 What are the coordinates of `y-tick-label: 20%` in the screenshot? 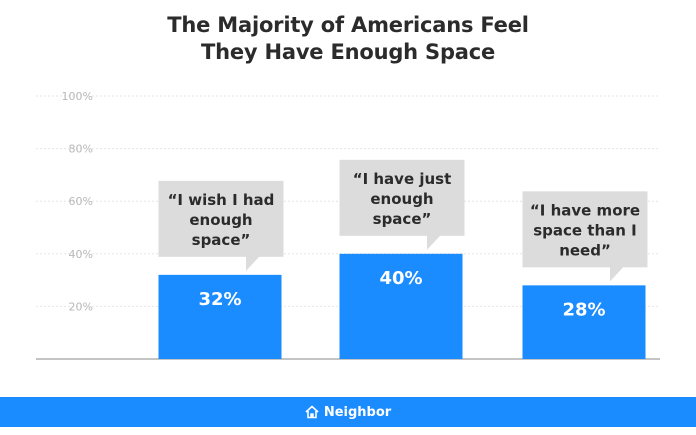 It's located at (81, 306).